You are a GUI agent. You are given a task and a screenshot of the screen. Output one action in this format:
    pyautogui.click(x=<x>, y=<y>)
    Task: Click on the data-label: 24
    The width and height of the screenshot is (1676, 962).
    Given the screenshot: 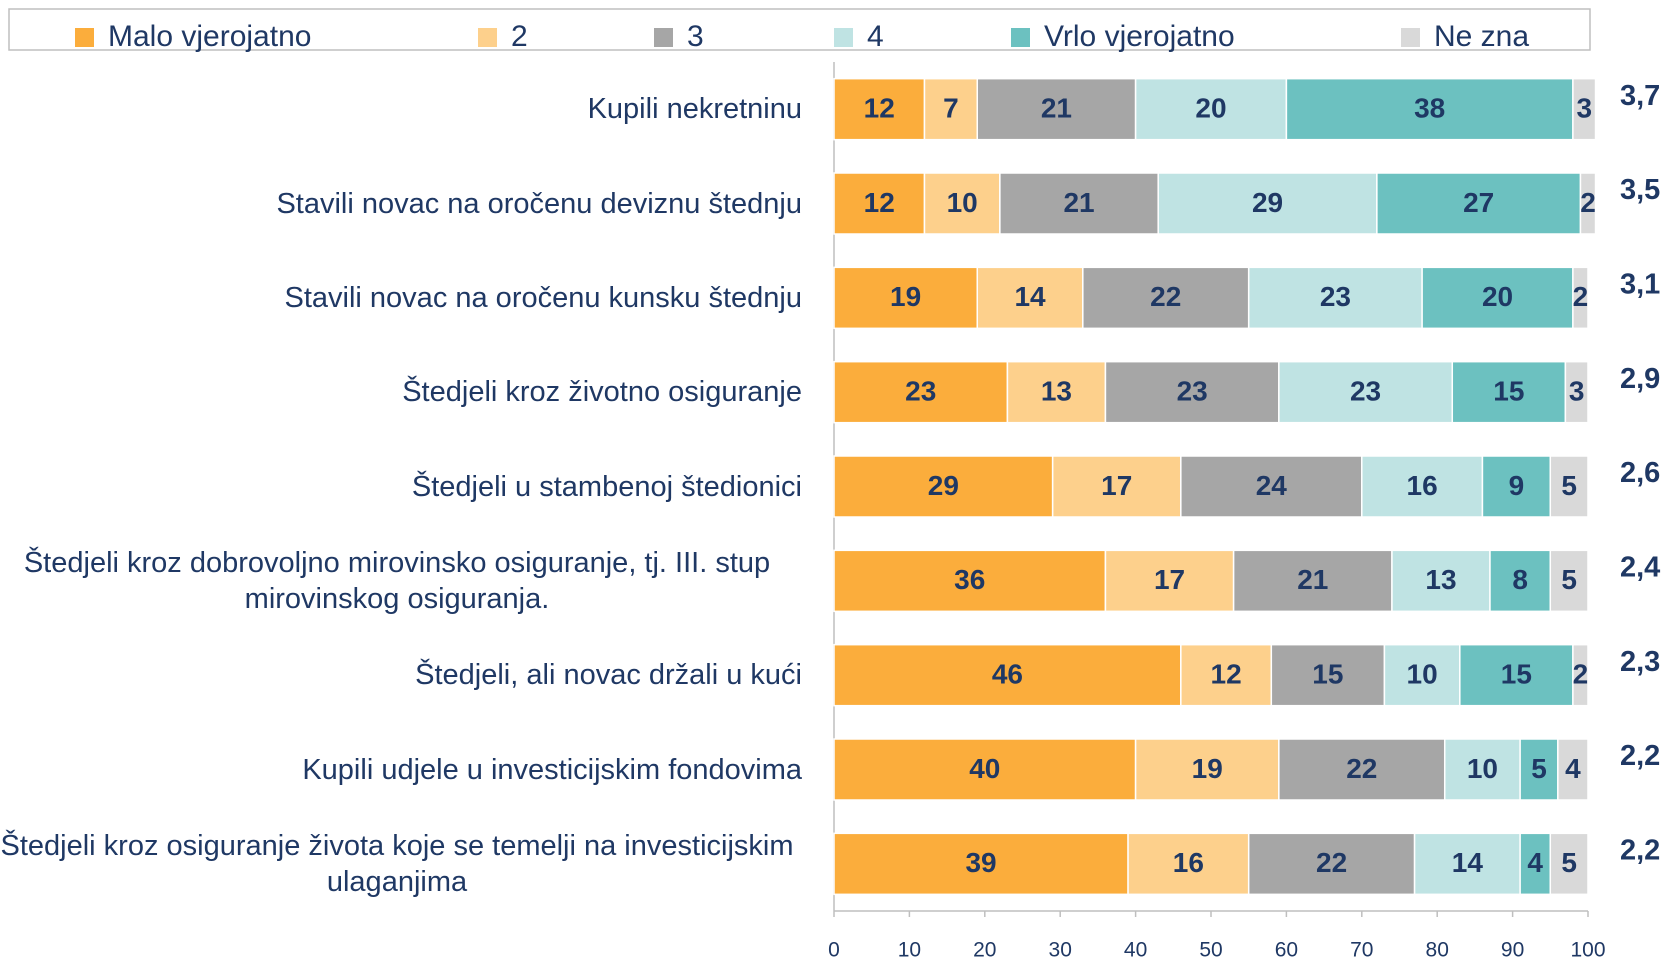 What is the action you would take?
    pyautogui.click(x=1272, y=485)
    